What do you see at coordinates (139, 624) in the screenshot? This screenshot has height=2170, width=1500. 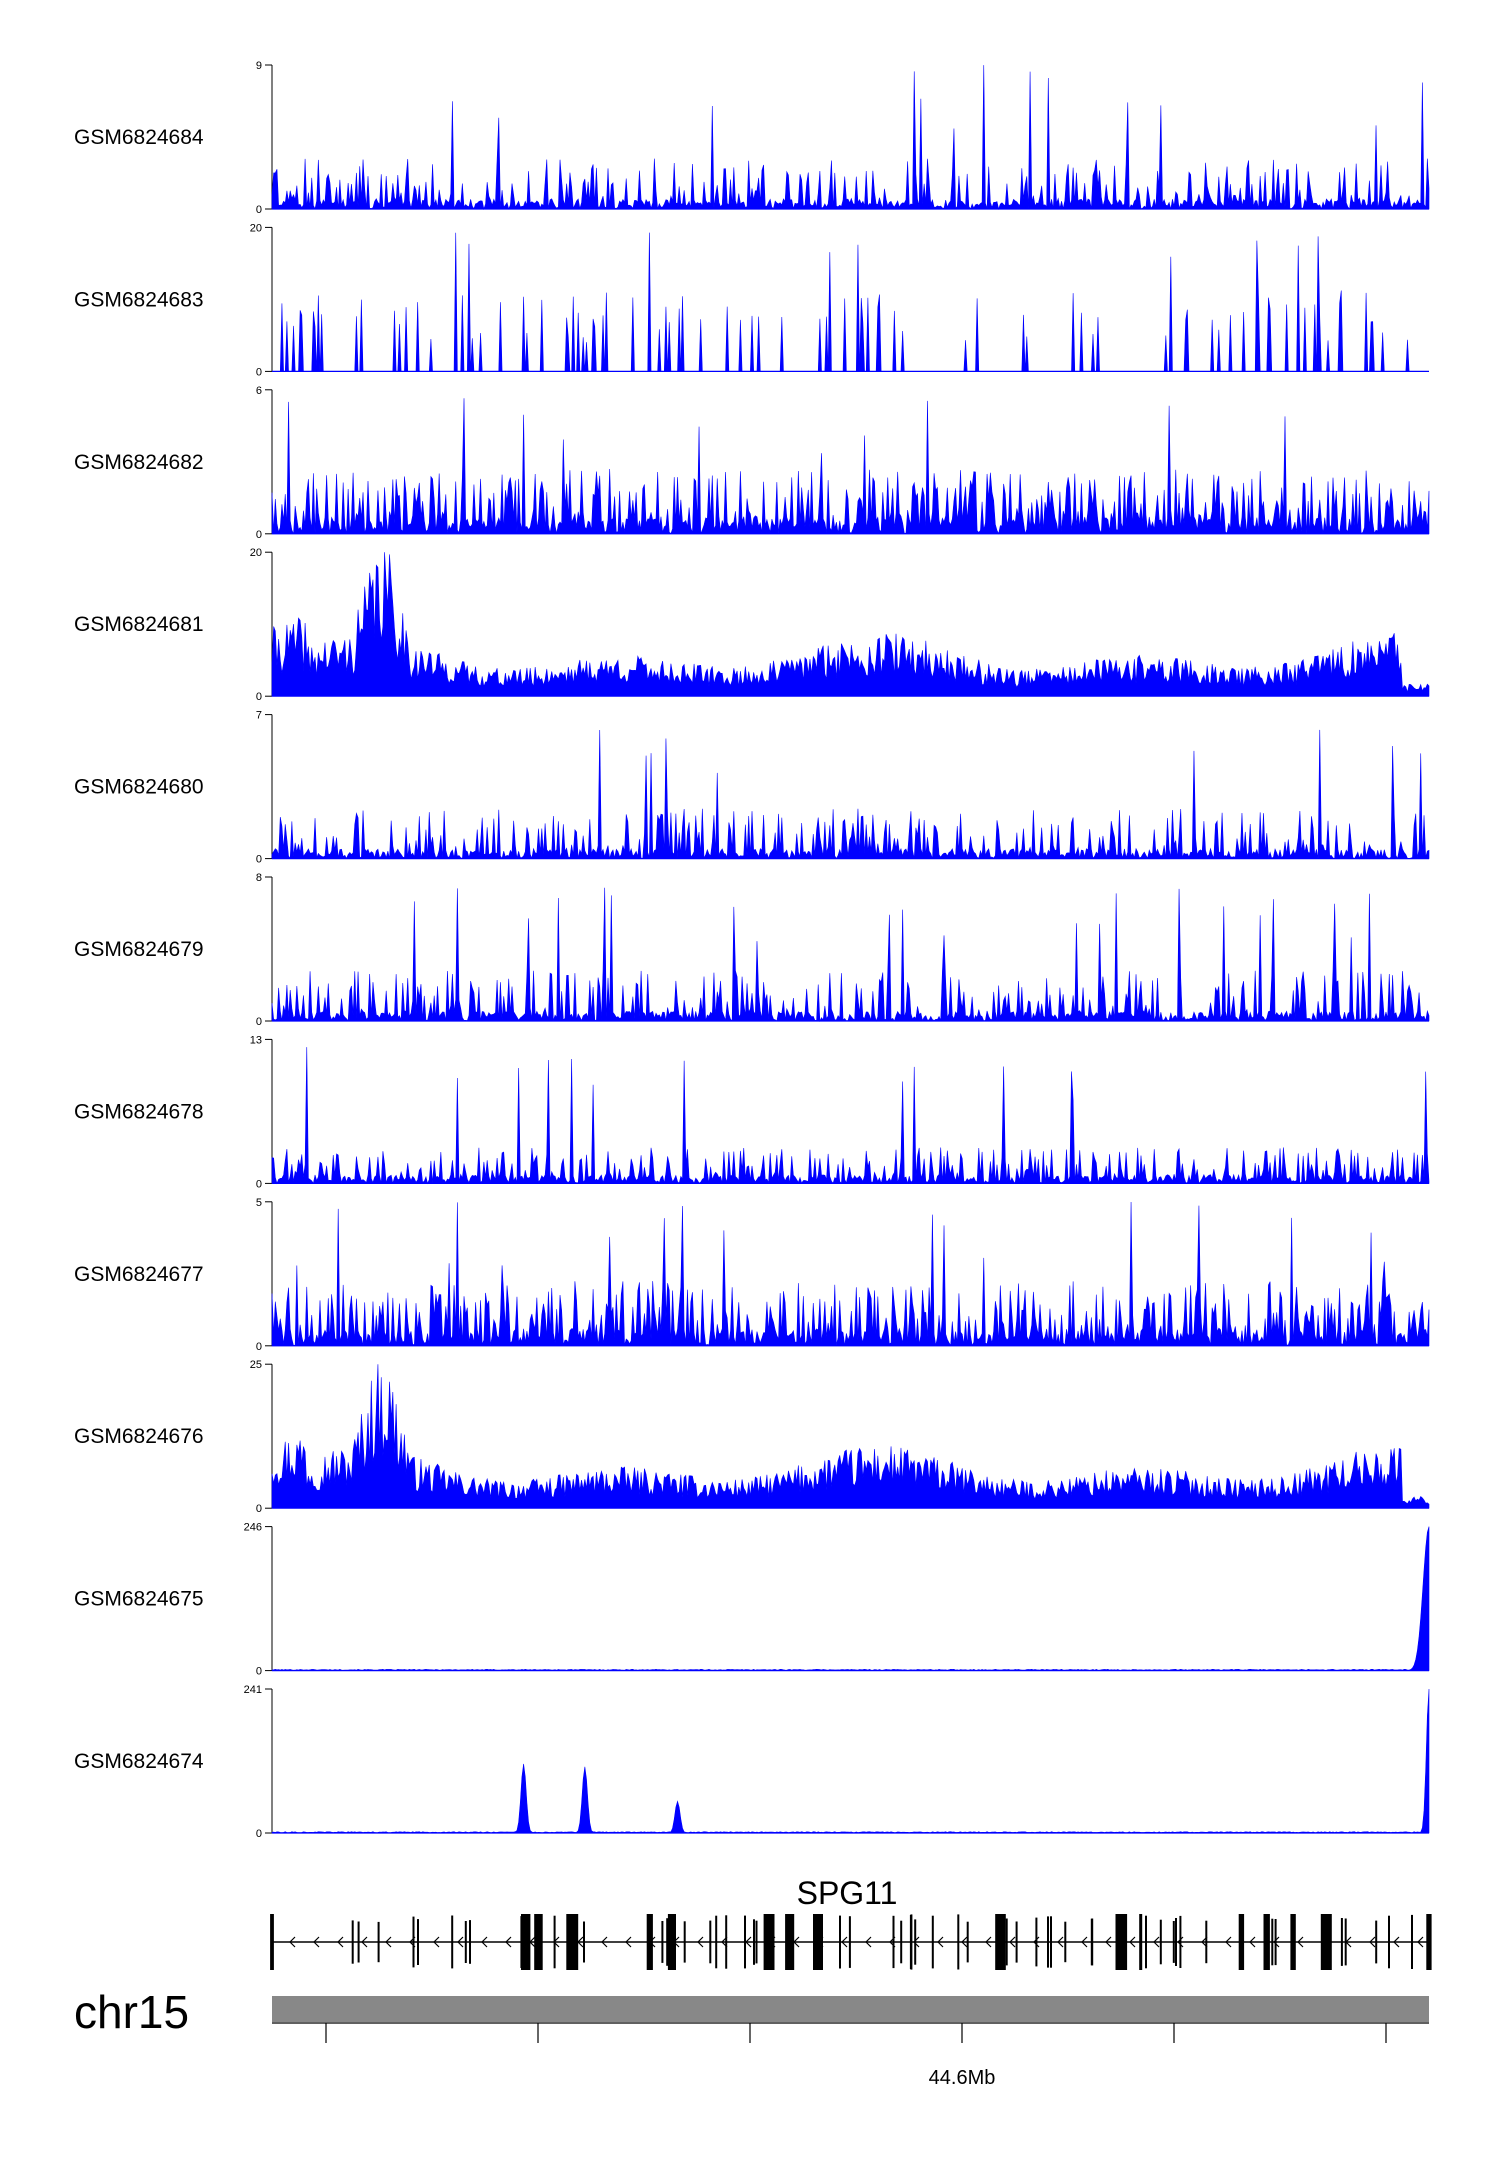 I see `track-label: GSM6824681` at bounding box center [139, 624].